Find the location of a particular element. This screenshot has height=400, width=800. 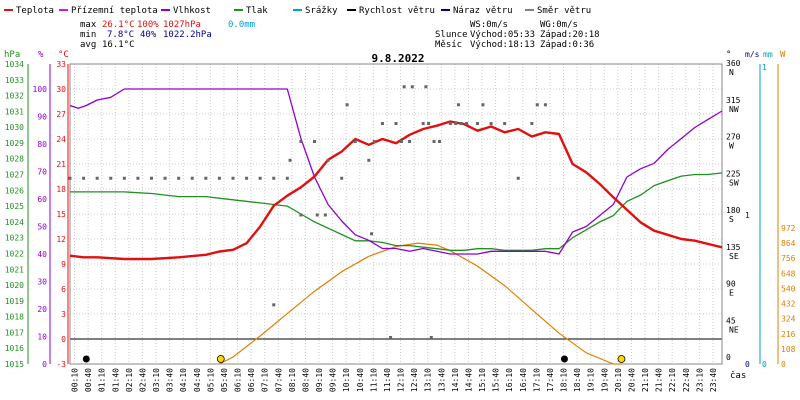

x-tick: 17:40 is located at coordinates (550, 380).